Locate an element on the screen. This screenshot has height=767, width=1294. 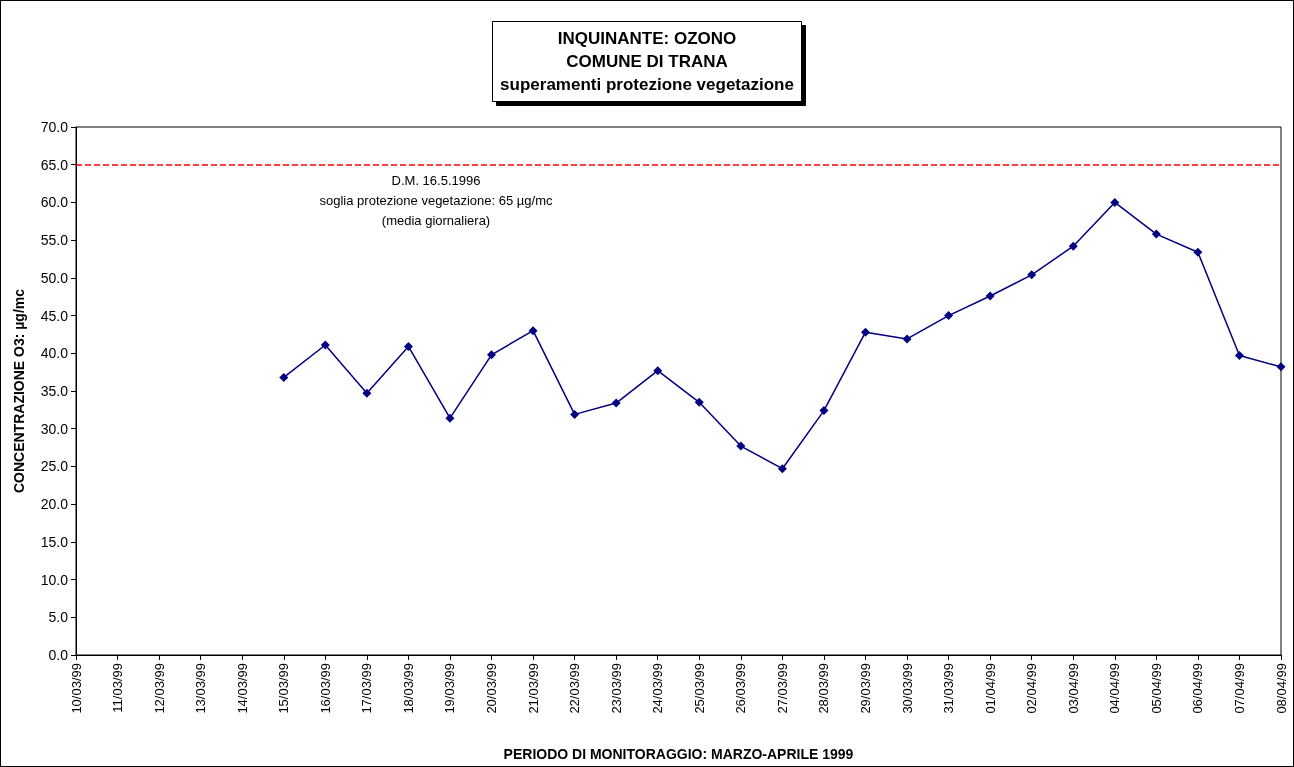
x-tick-label: 05/04/99 is located at coordinates (1156, 688).